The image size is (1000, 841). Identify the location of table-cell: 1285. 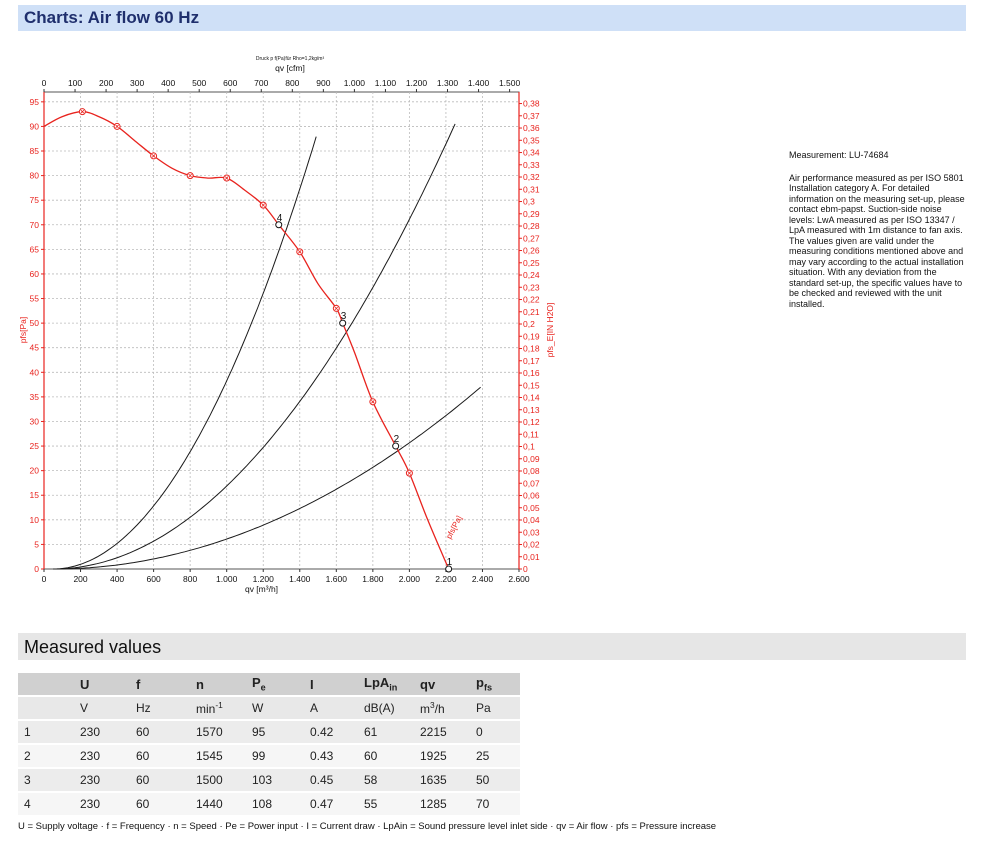
(442, 804).